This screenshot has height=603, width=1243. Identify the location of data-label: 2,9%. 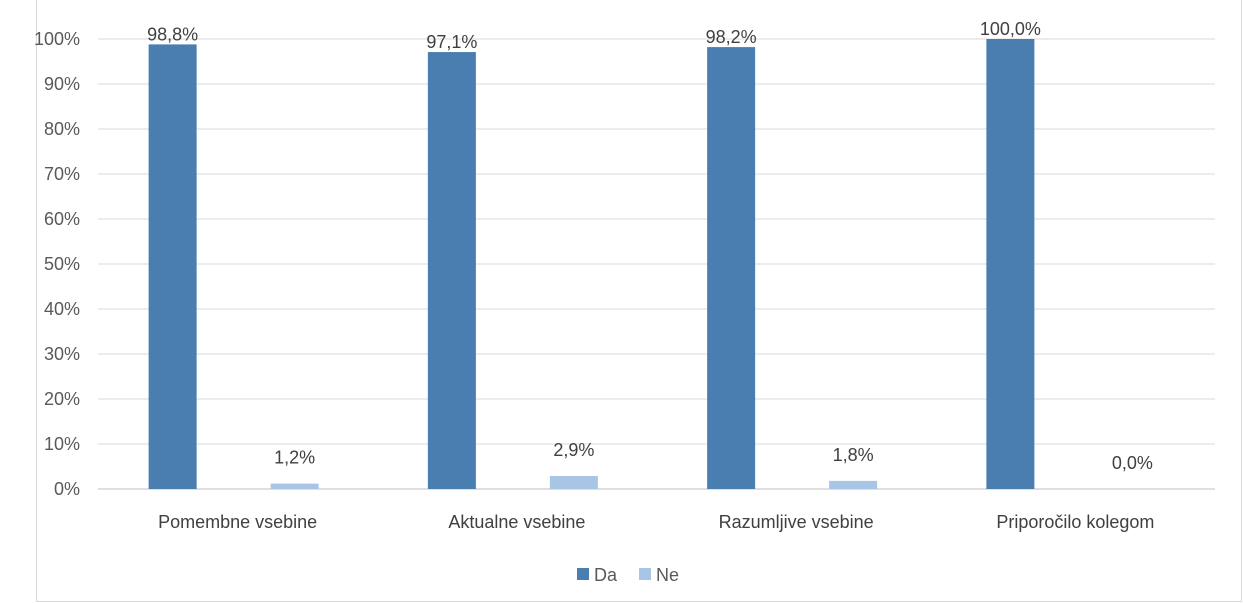
(573, 450).